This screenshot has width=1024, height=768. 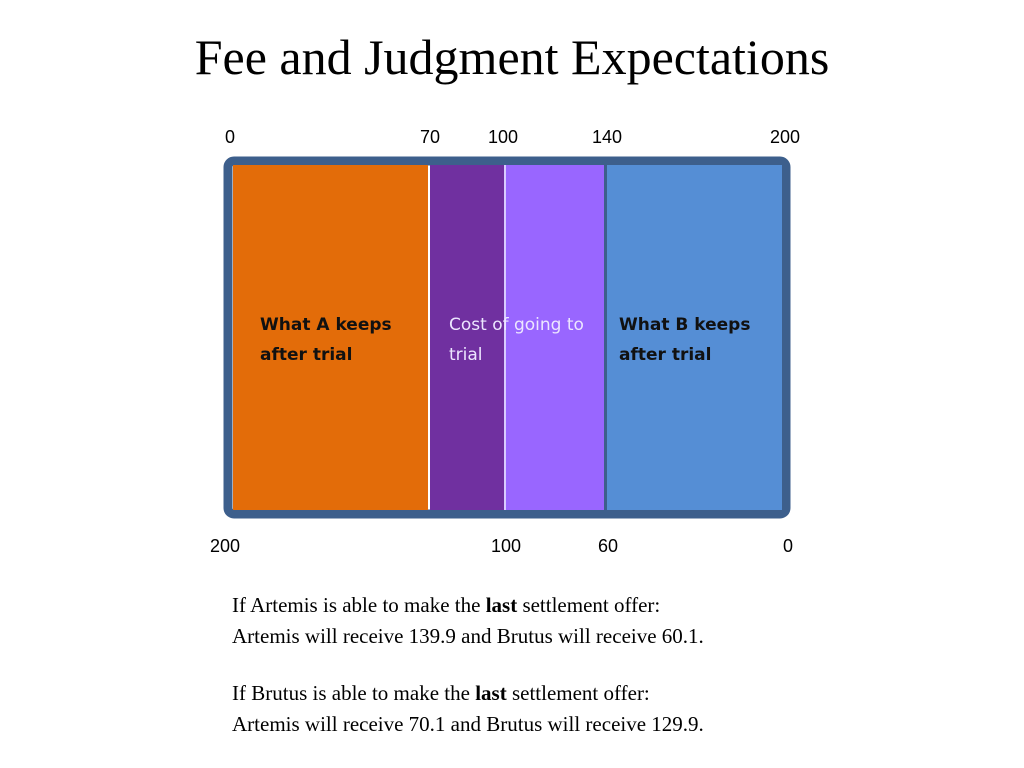 I want to click on segment-a, so click(x=330, y=337).